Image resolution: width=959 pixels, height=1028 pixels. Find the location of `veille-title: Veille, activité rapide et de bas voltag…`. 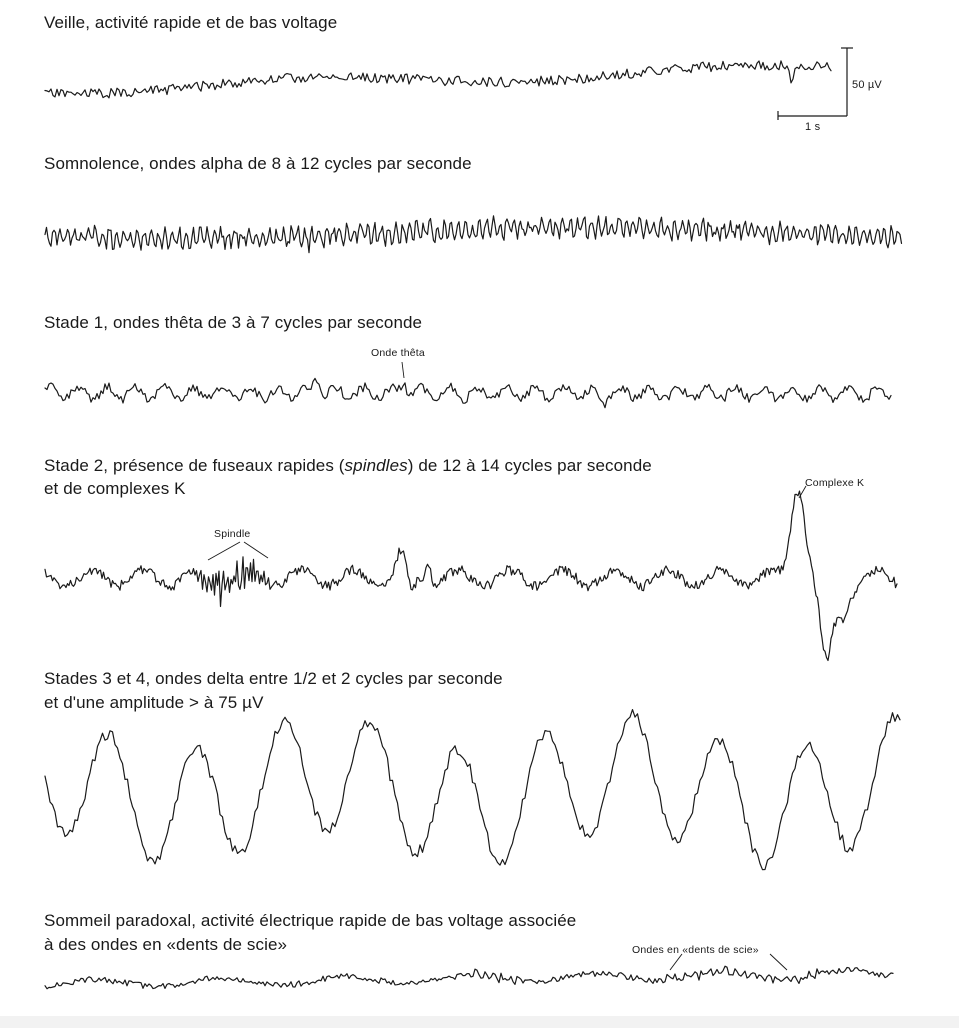

veille-title: Veille, activité rapide et de bas voltag… is located at coordinates (191, 22).